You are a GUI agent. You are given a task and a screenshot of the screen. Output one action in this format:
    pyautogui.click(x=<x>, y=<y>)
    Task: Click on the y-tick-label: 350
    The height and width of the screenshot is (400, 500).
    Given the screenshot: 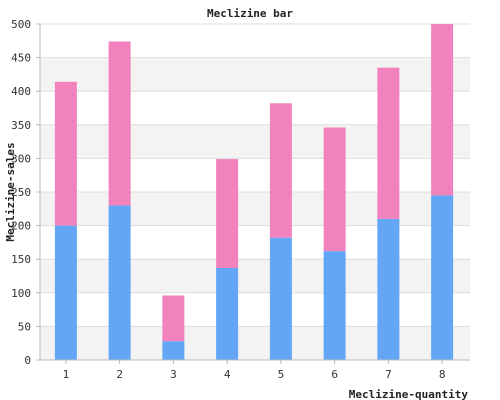 What is the action you would take?
    pyautogui.click(x=21, y=125)
    